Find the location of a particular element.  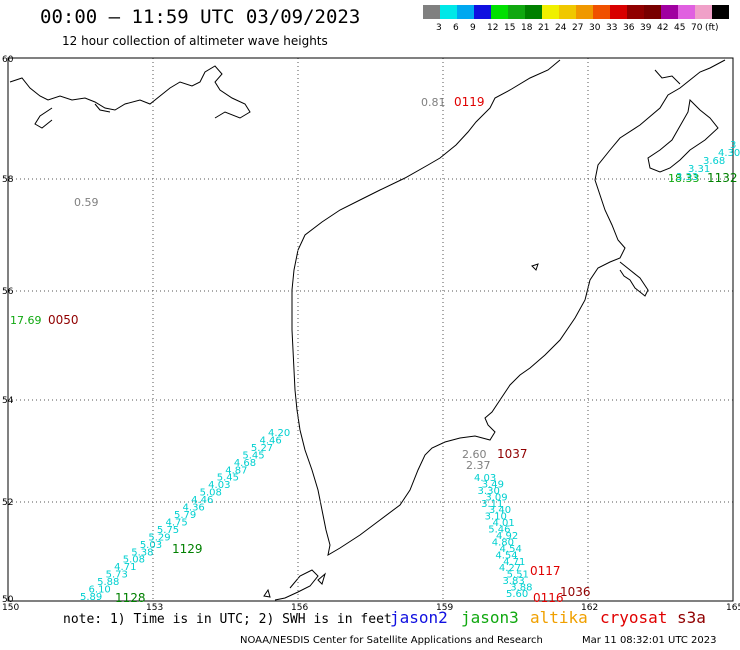

track-1129-value: 5.88 is located at coordinates (108, 582).